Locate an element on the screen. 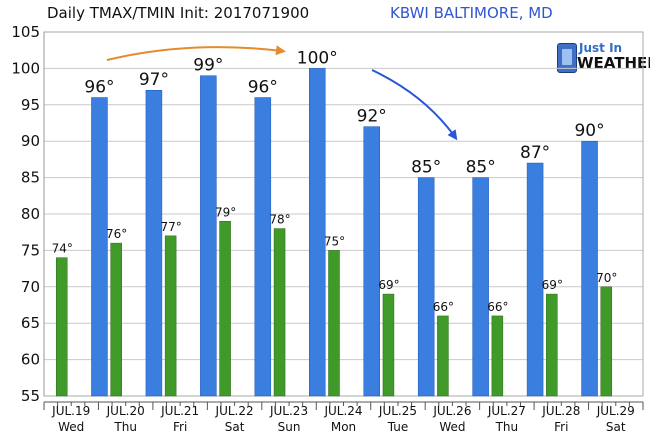 This screenshot has height=446, width=650. tmin-label: 70° is located at coordinates (606, 278).